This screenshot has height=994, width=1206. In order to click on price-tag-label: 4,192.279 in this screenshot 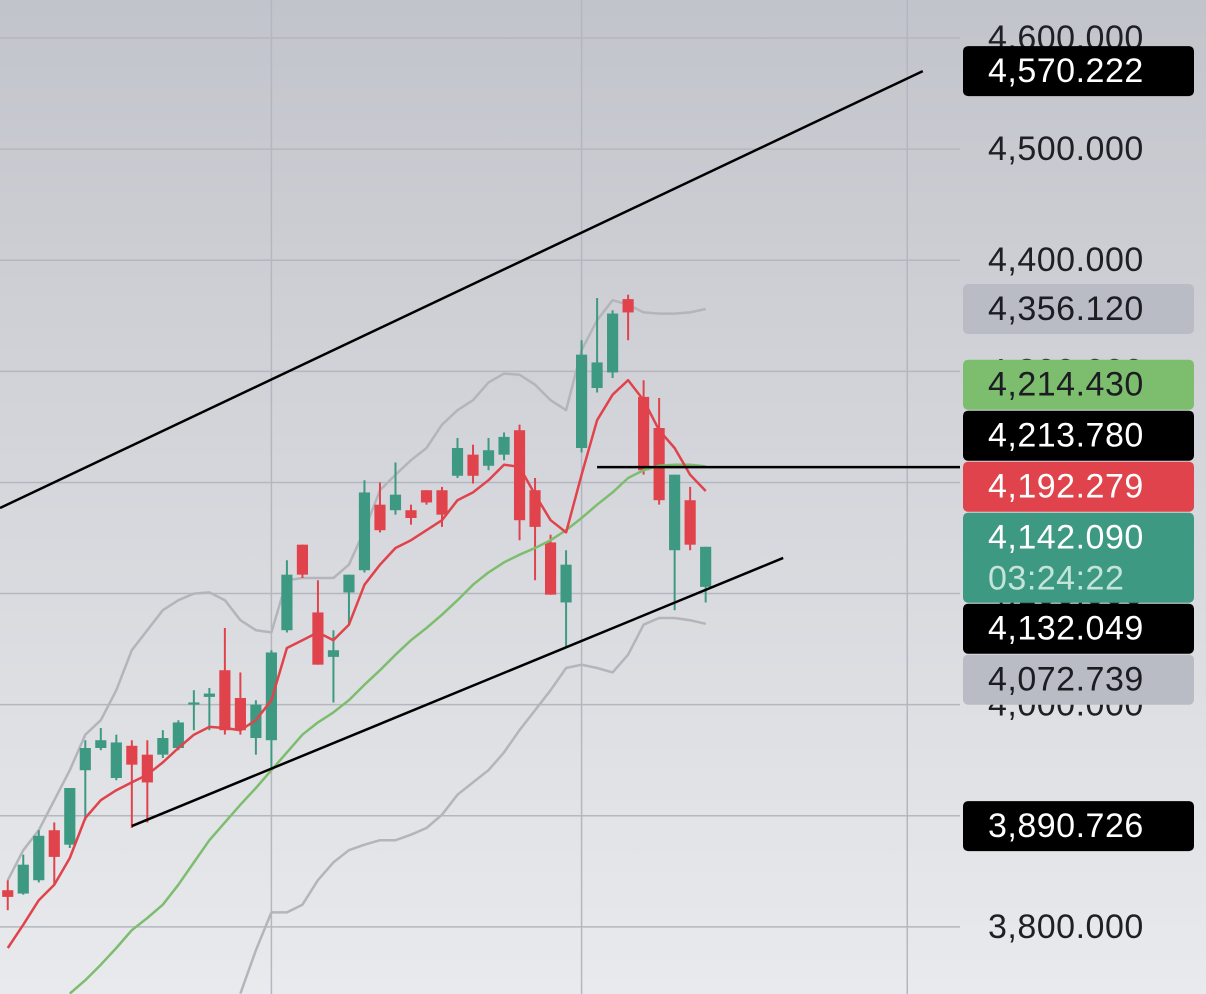, I will do `click(1066, 487)`.